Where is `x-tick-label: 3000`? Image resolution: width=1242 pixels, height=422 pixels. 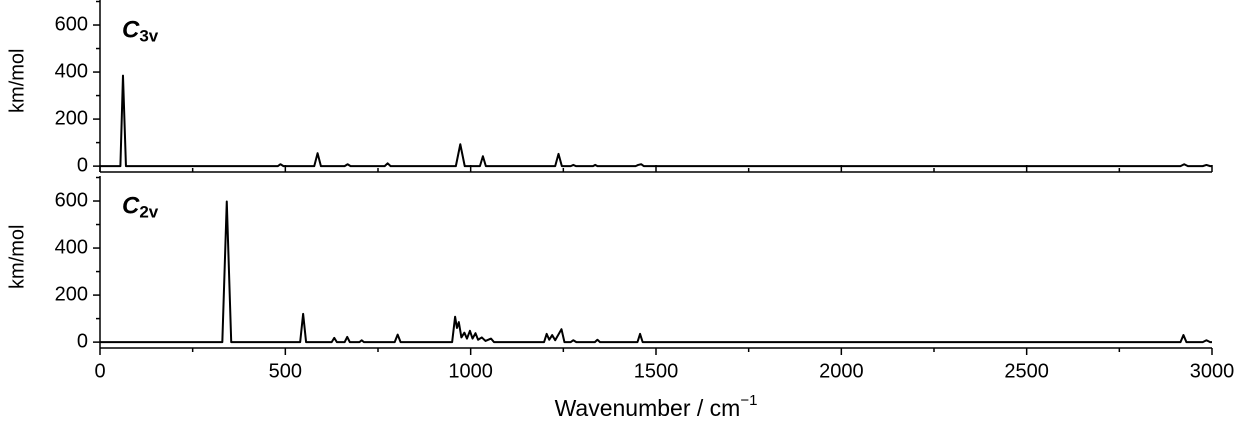 x-tick-label: 3000 is located at coordinates (1212, 371).